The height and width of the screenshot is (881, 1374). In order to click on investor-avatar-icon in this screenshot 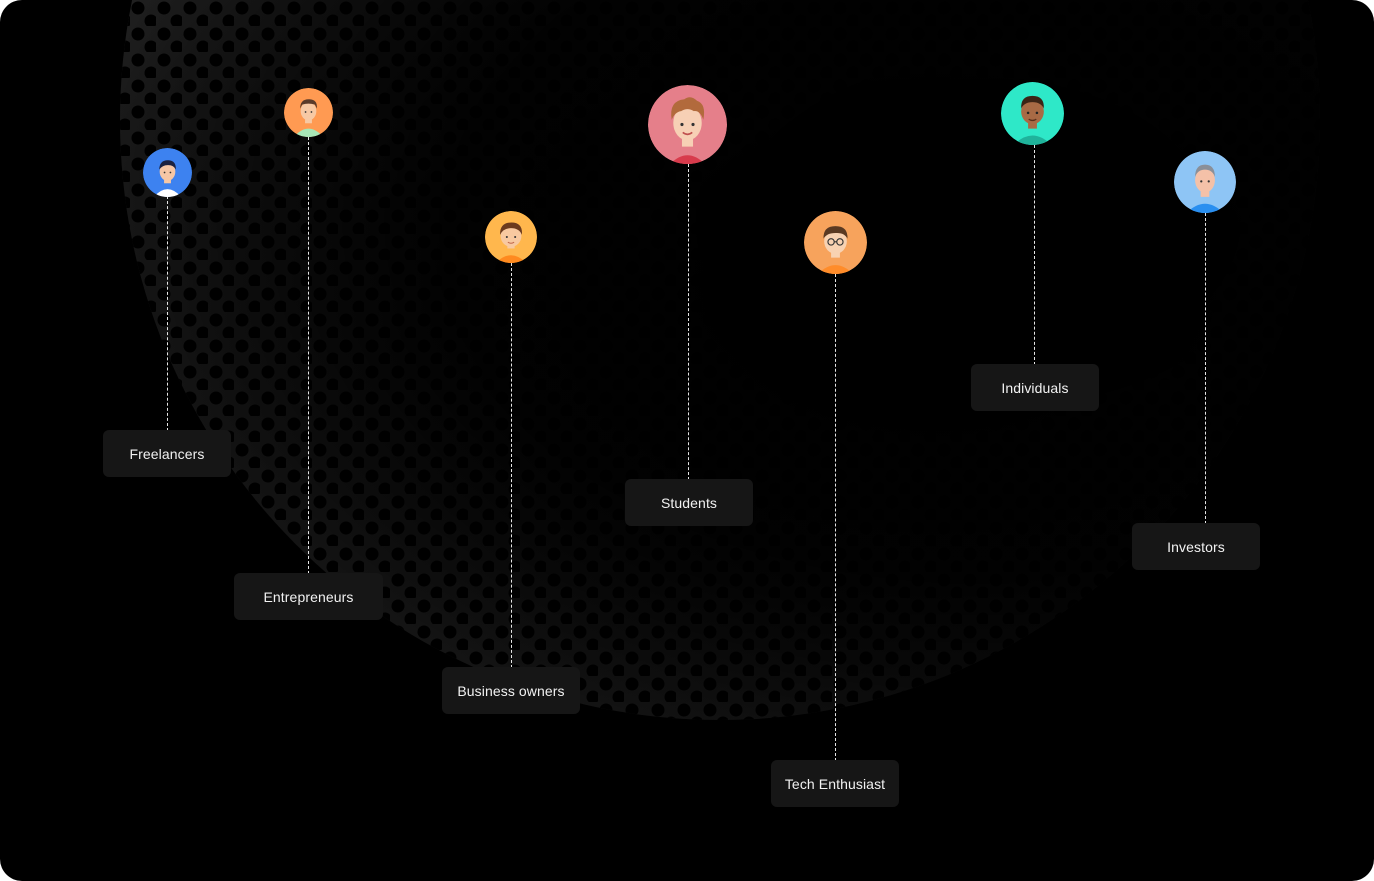, I will do `click(1205, 182)`.